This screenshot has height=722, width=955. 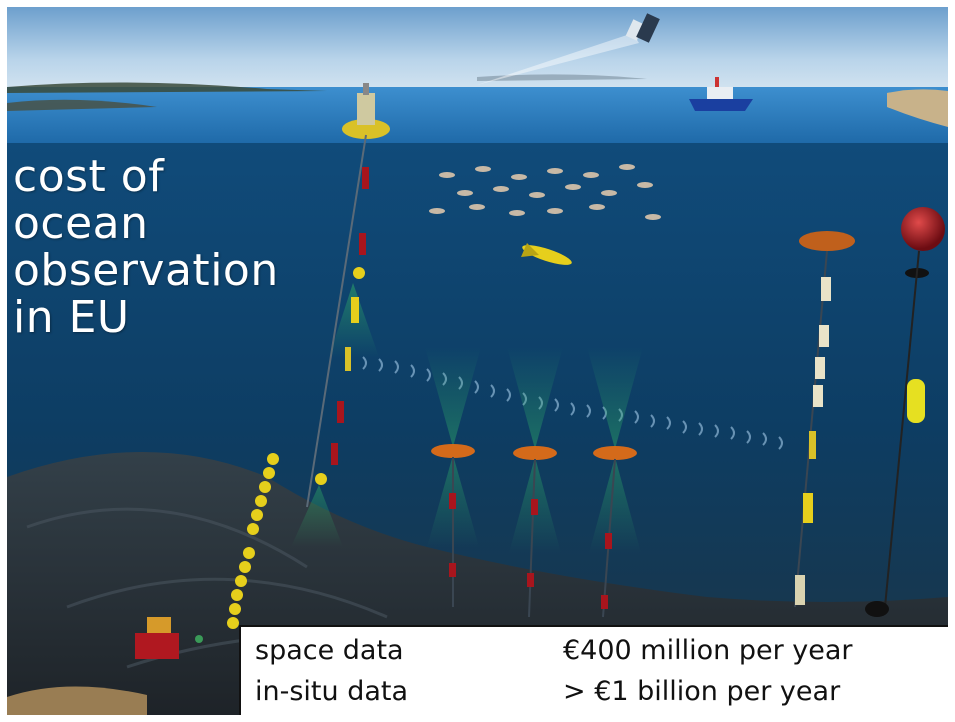 What do you see at coordinates (917, 108) in the screenshot?
I see `coastline-right` at bounding box center [917, 108].